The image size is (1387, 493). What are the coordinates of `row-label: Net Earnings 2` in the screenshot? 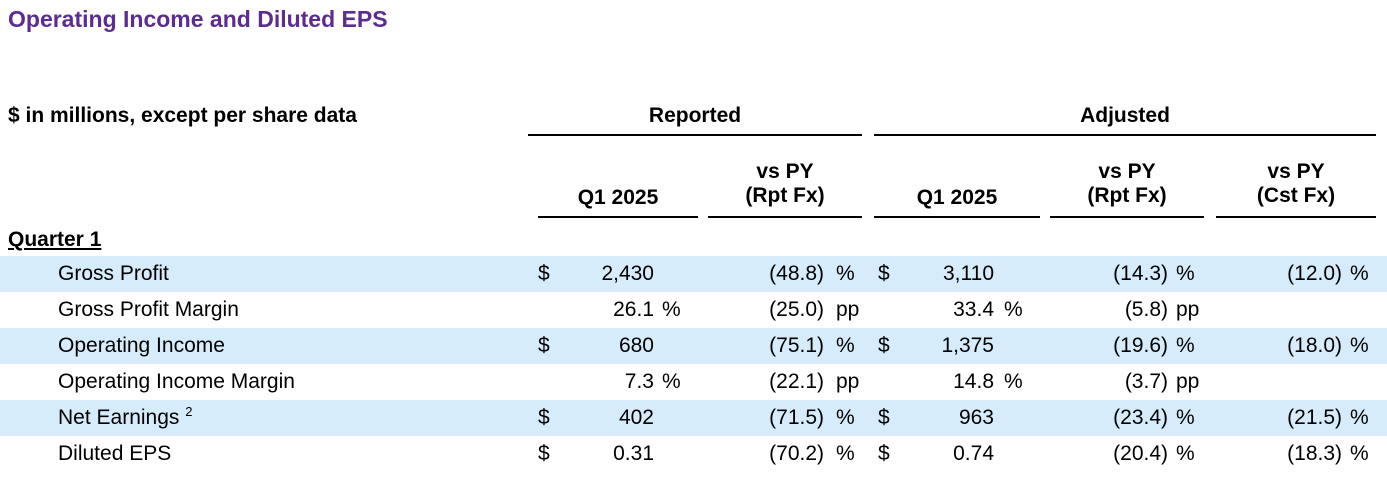 It's located at (125, 417).